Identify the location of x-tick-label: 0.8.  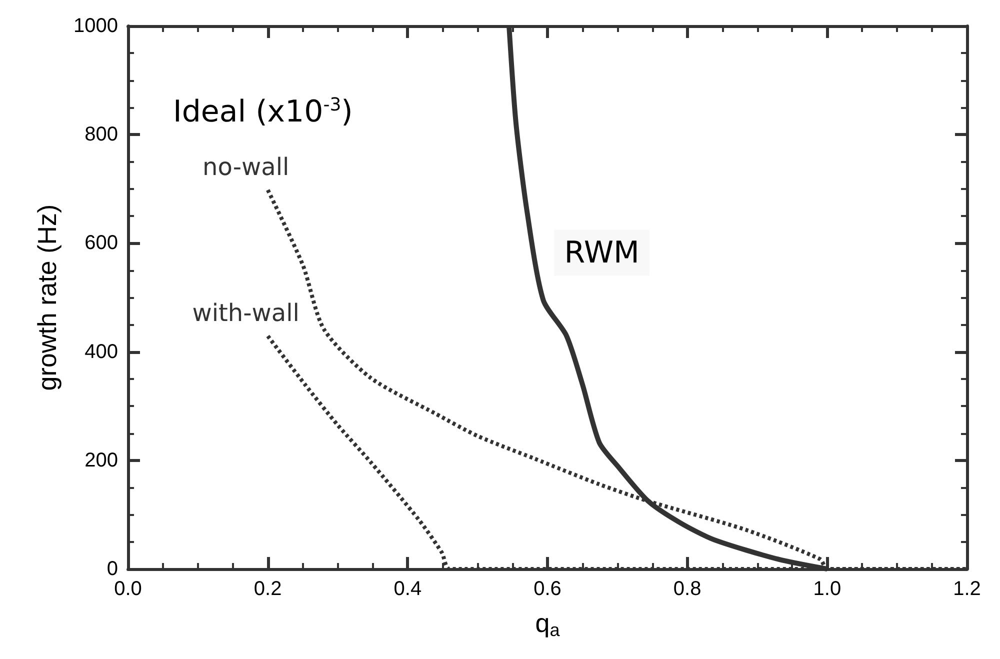
(687, 589).